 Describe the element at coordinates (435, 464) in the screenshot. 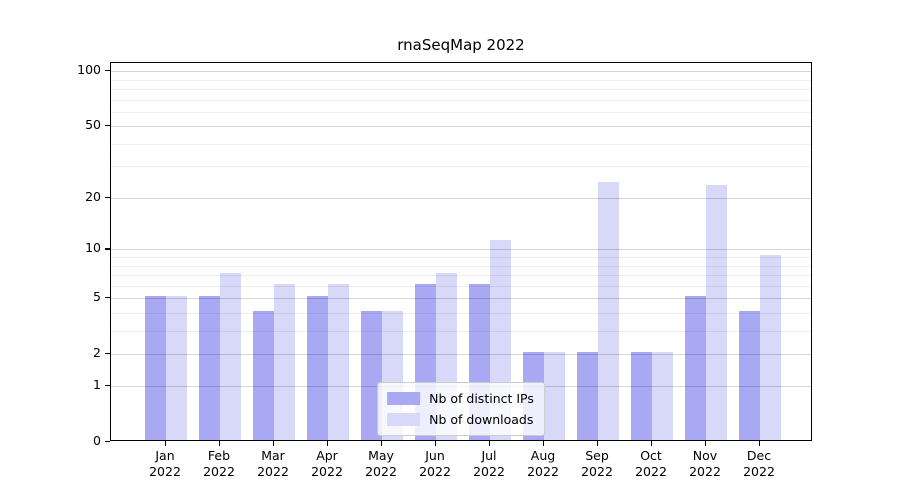

I see `x-tick-label: Jun 2022` at that location.